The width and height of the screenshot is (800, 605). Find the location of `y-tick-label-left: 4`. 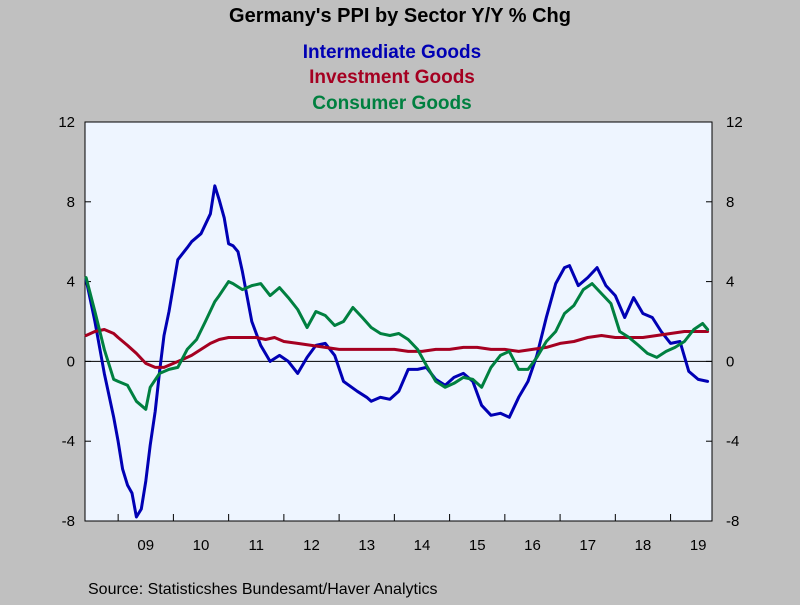

y-tick-label-left: 4 is located at coordinates (71, 282).